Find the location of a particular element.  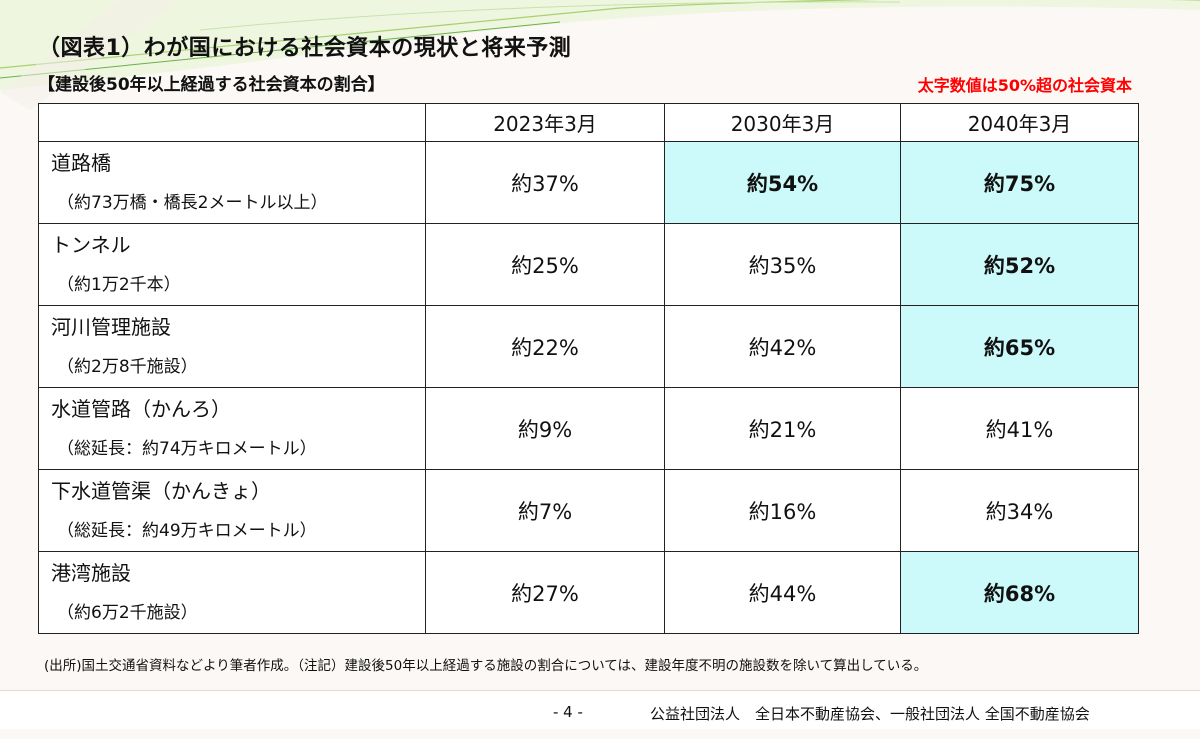

value-cell: 約42% is located at coordinates (782, 346).